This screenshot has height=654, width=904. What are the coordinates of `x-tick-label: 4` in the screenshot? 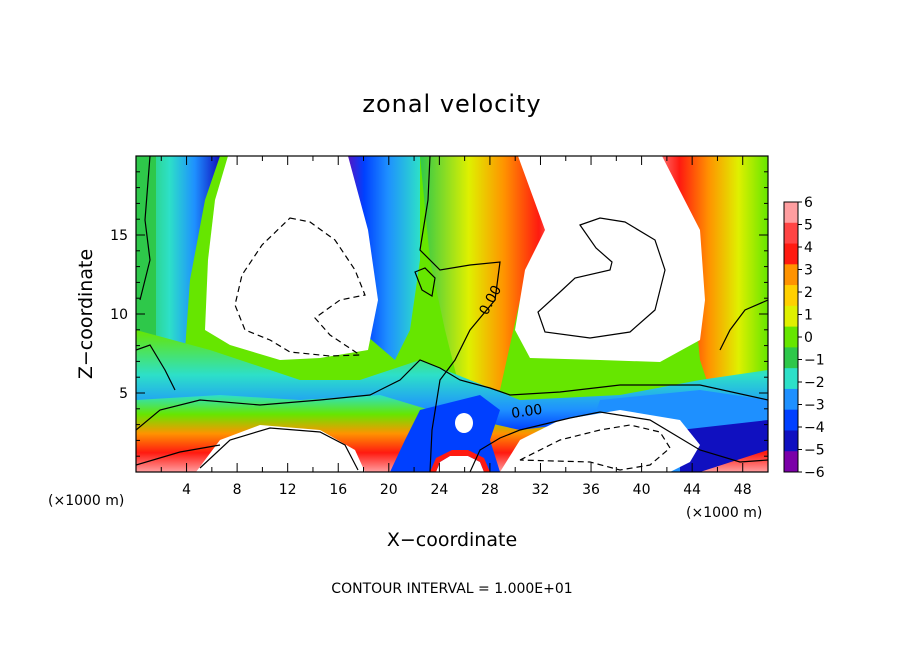 It's located at (186, 490).